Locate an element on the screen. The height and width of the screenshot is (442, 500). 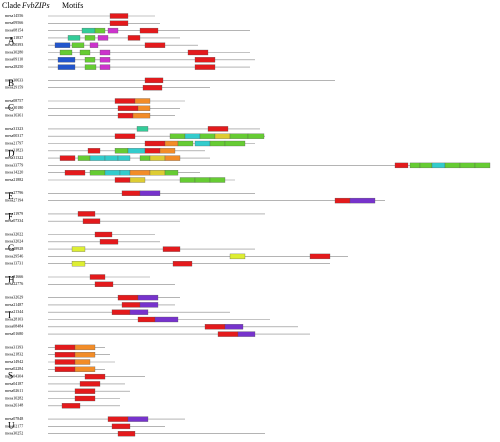
gene-name: mesa00317 is located at coordinates (14, 135).